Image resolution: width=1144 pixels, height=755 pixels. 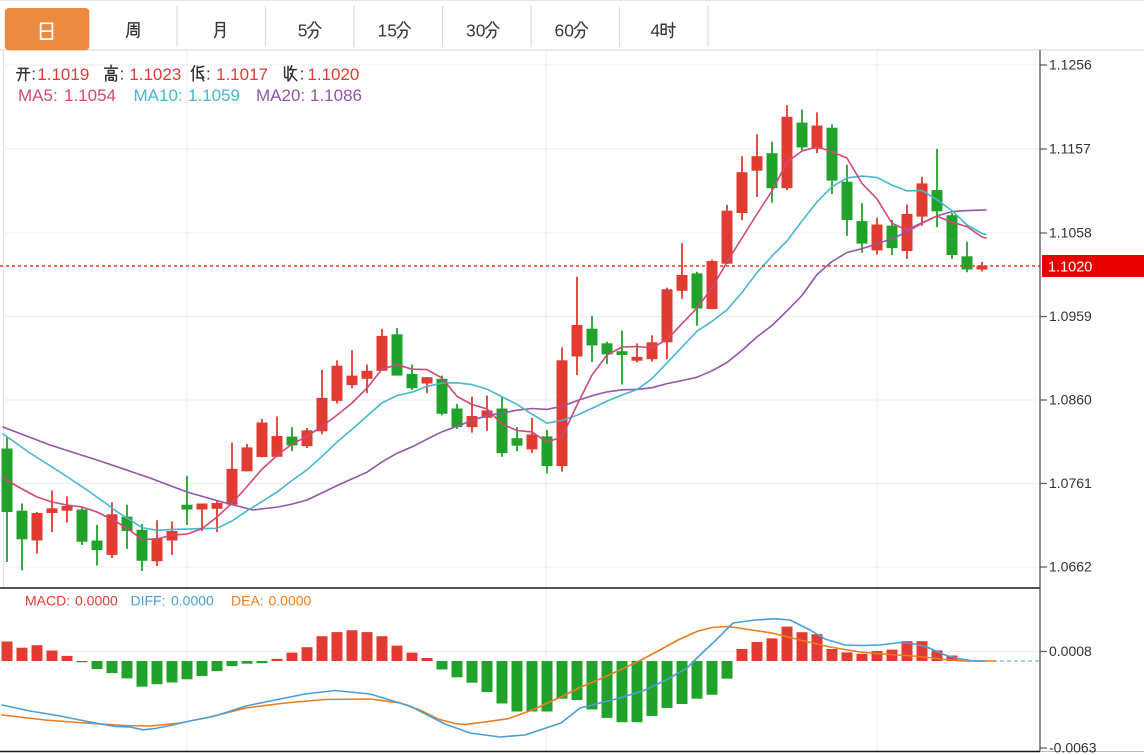 What do you see at coordinates (655, 31) in the screenshot?
I see `svg-text: 4` at bounding box center [655, 31].